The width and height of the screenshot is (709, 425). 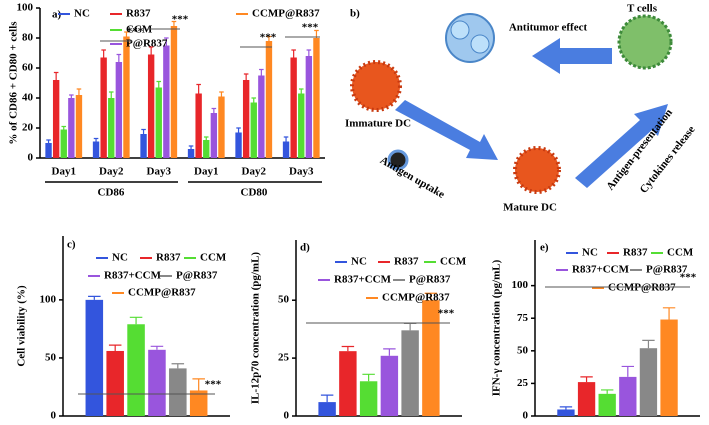 I want to click on legend-label: R837, so click(x=138, y=14).